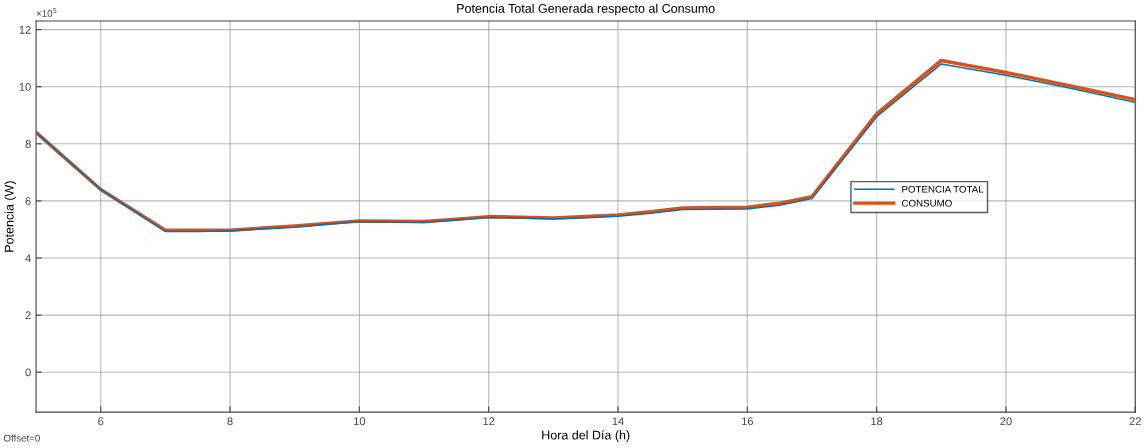  What do you see at coordinates (586, 9) in the screenshot?
I see `chart-title: Potencia Total Generada respecto al Consumo` at bounding box center [586, 9].